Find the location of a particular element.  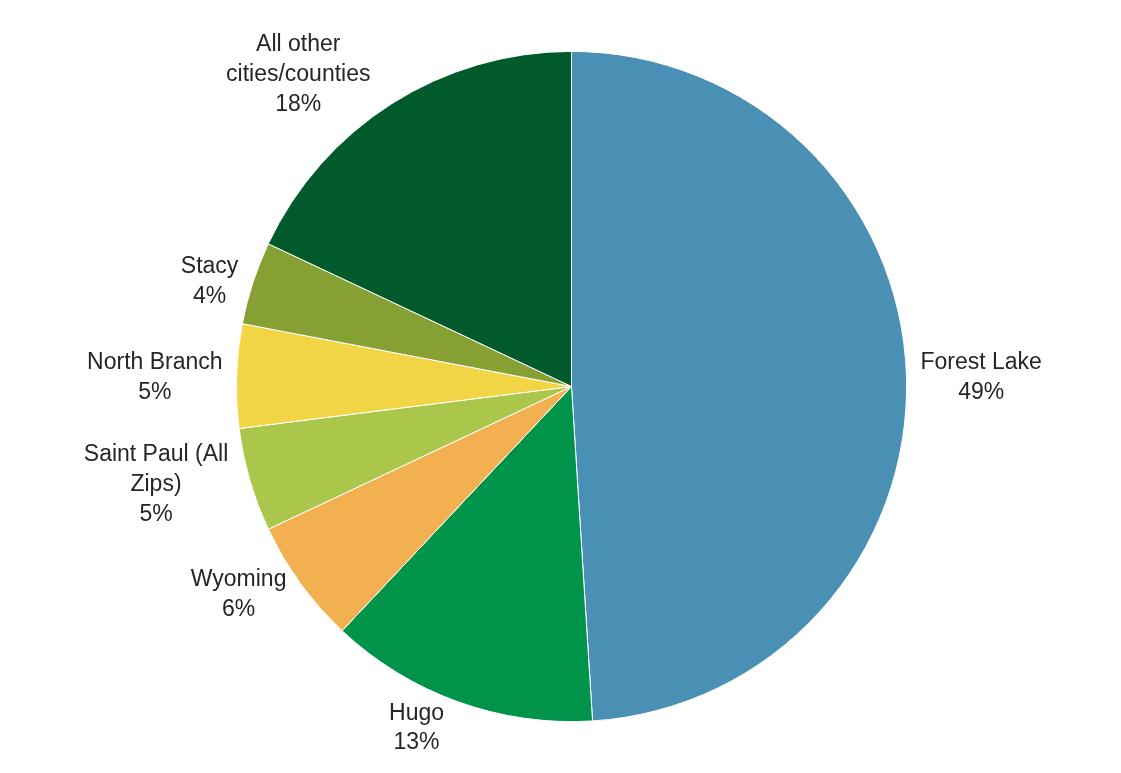

slice-label: Hugo is located at coordinates (417, 711).